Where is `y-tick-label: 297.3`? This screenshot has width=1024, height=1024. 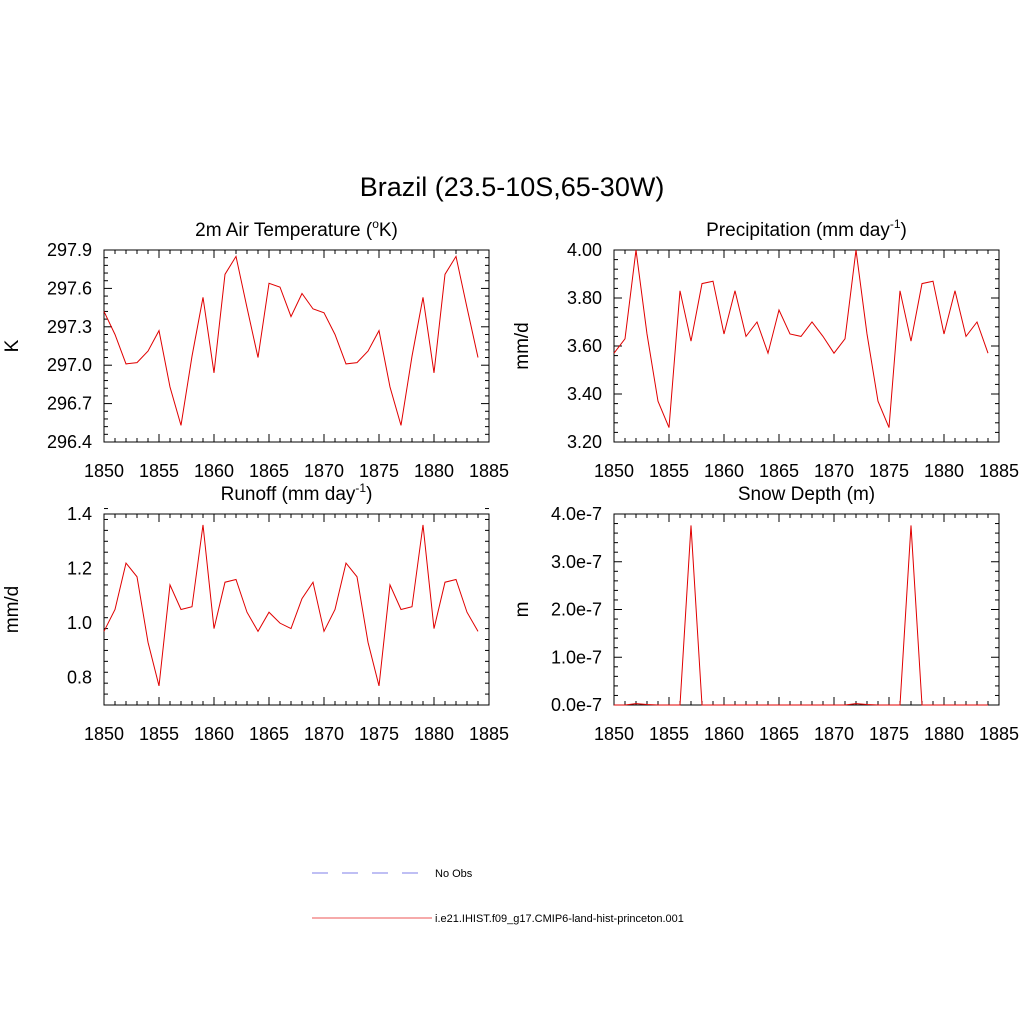 y-tick-label: 297.3 is located at coordinates (69, 327).